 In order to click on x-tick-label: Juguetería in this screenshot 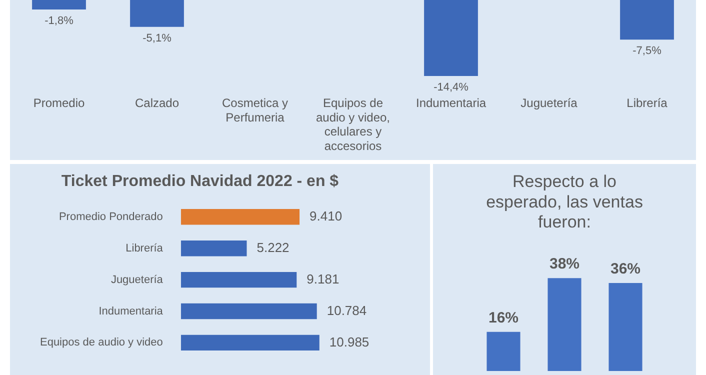, I will do `click(549, 103)`.